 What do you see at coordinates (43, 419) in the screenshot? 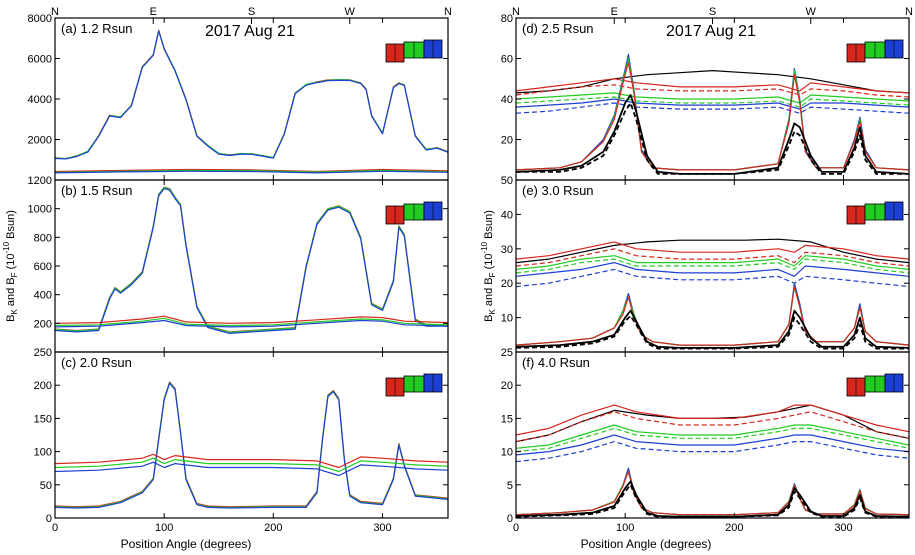
I see `y-tick-label: 150` at bounding box center [43, 419].